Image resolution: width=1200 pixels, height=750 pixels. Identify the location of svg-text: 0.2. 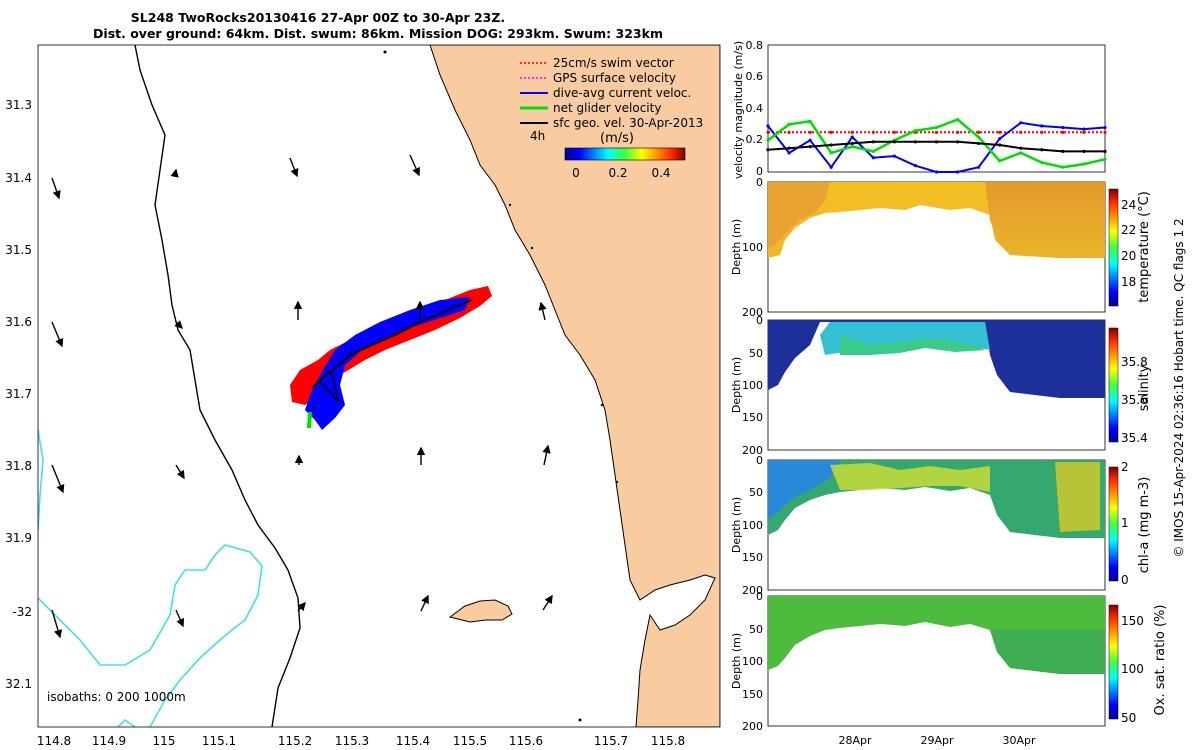
(617, 173).